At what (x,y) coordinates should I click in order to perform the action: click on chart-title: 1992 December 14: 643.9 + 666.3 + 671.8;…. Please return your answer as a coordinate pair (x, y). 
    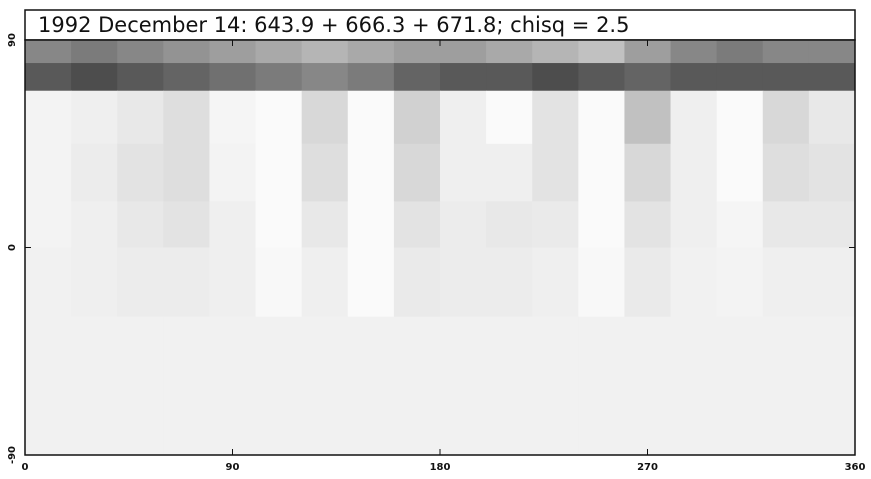
    Looking at the image, I should click on (333, 25).